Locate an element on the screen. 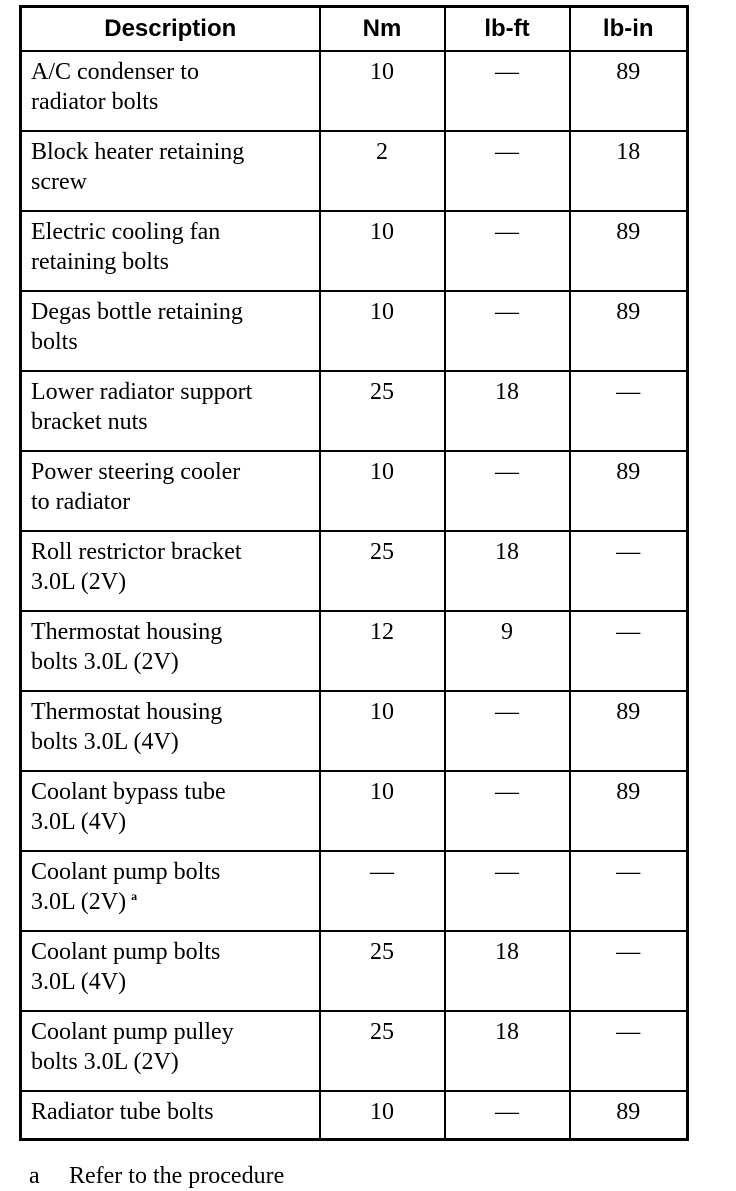 Image resolution: width=736 pixels, height=1191 pixels. footnote-text: Refer to the procedure is located at coordinates (177, 1176).